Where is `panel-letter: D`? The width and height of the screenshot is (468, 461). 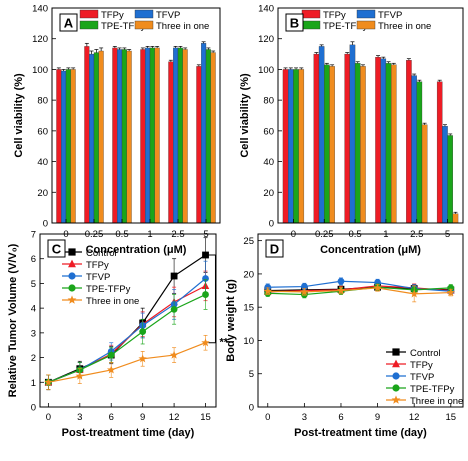
panel-letter: D is located at coordinates (274, 249).